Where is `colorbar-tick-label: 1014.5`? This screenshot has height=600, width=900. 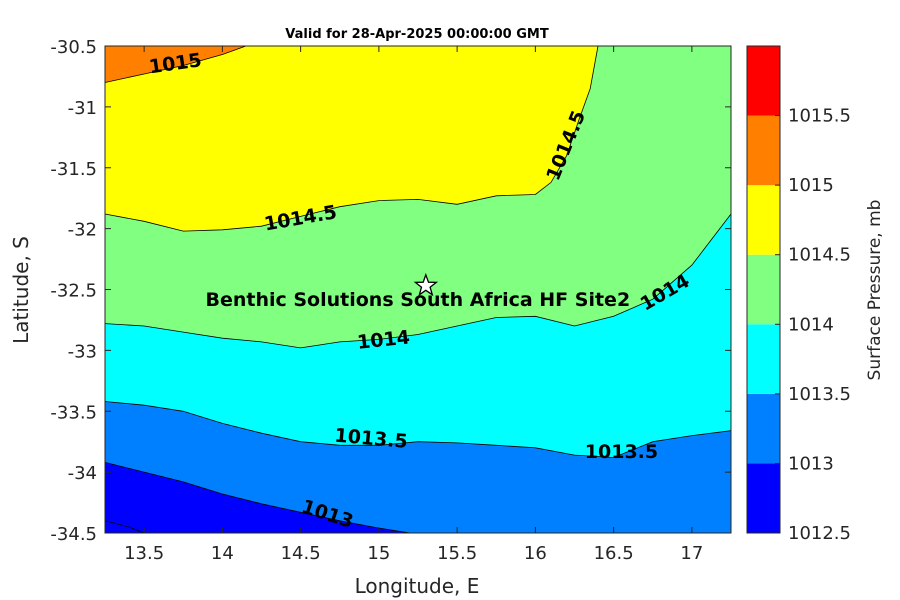
colorbar-tick-label: 1014.5 is located at coordinates (819, 255).